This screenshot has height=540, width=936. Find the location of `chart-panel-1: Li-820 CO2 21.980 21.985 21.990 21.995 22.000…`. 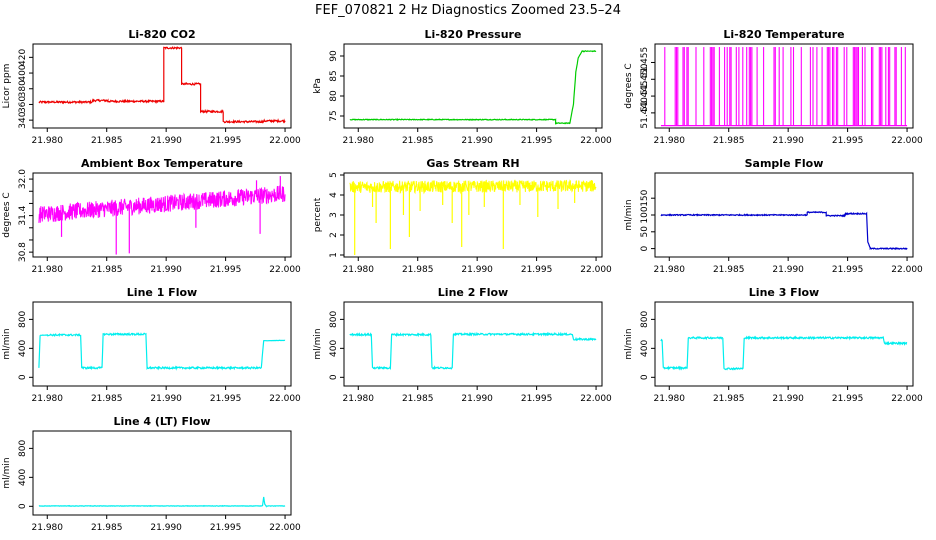

chart-panel-1: Li-820 CO2 21.980 21.985 21.990 21.995 22.000… is located at coordinates (151, 87).